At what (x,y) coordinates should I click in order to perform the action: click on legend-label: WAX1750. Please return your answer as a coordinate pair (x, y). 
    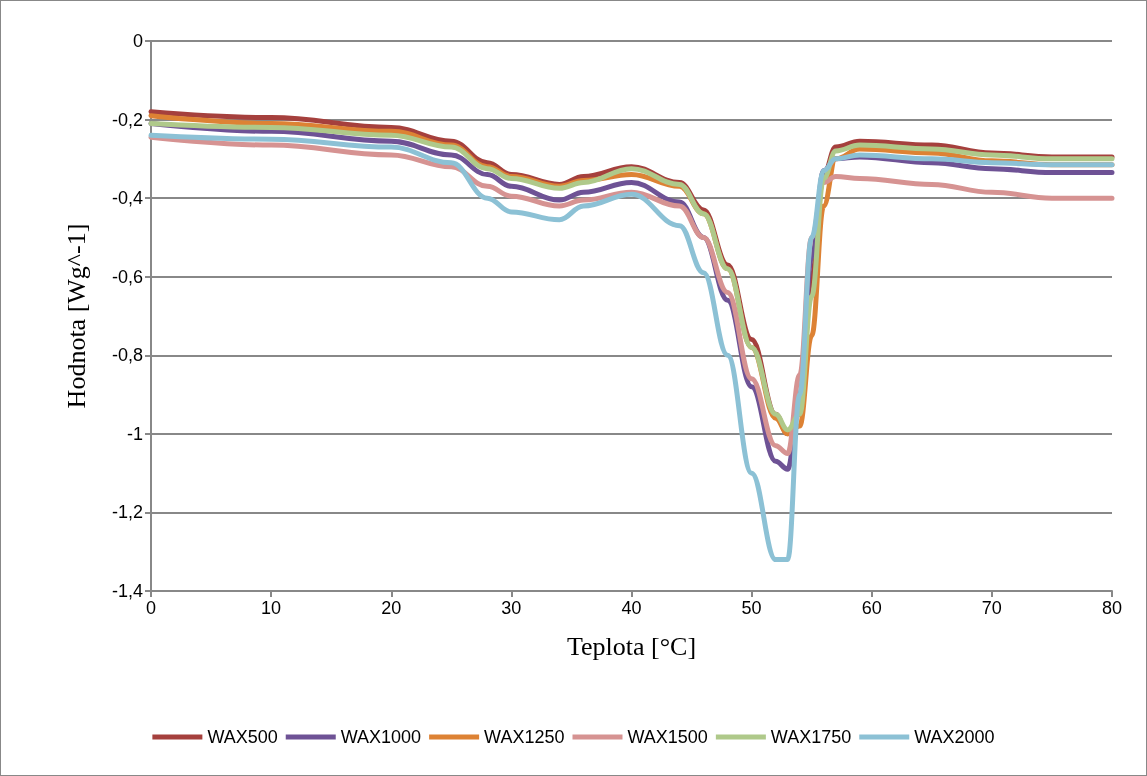
    Looking at the image, I should click on (811, 737).